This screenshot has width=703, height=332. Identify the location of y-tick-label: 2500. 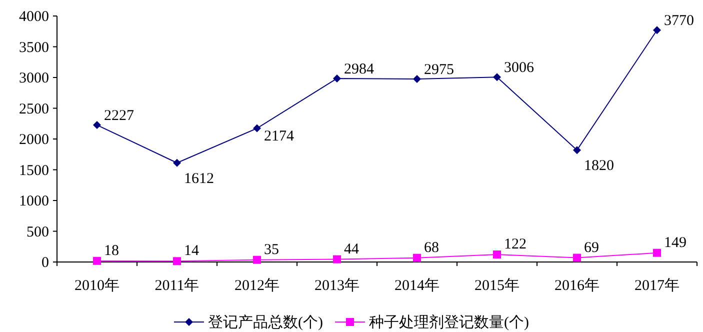
(34, 109).